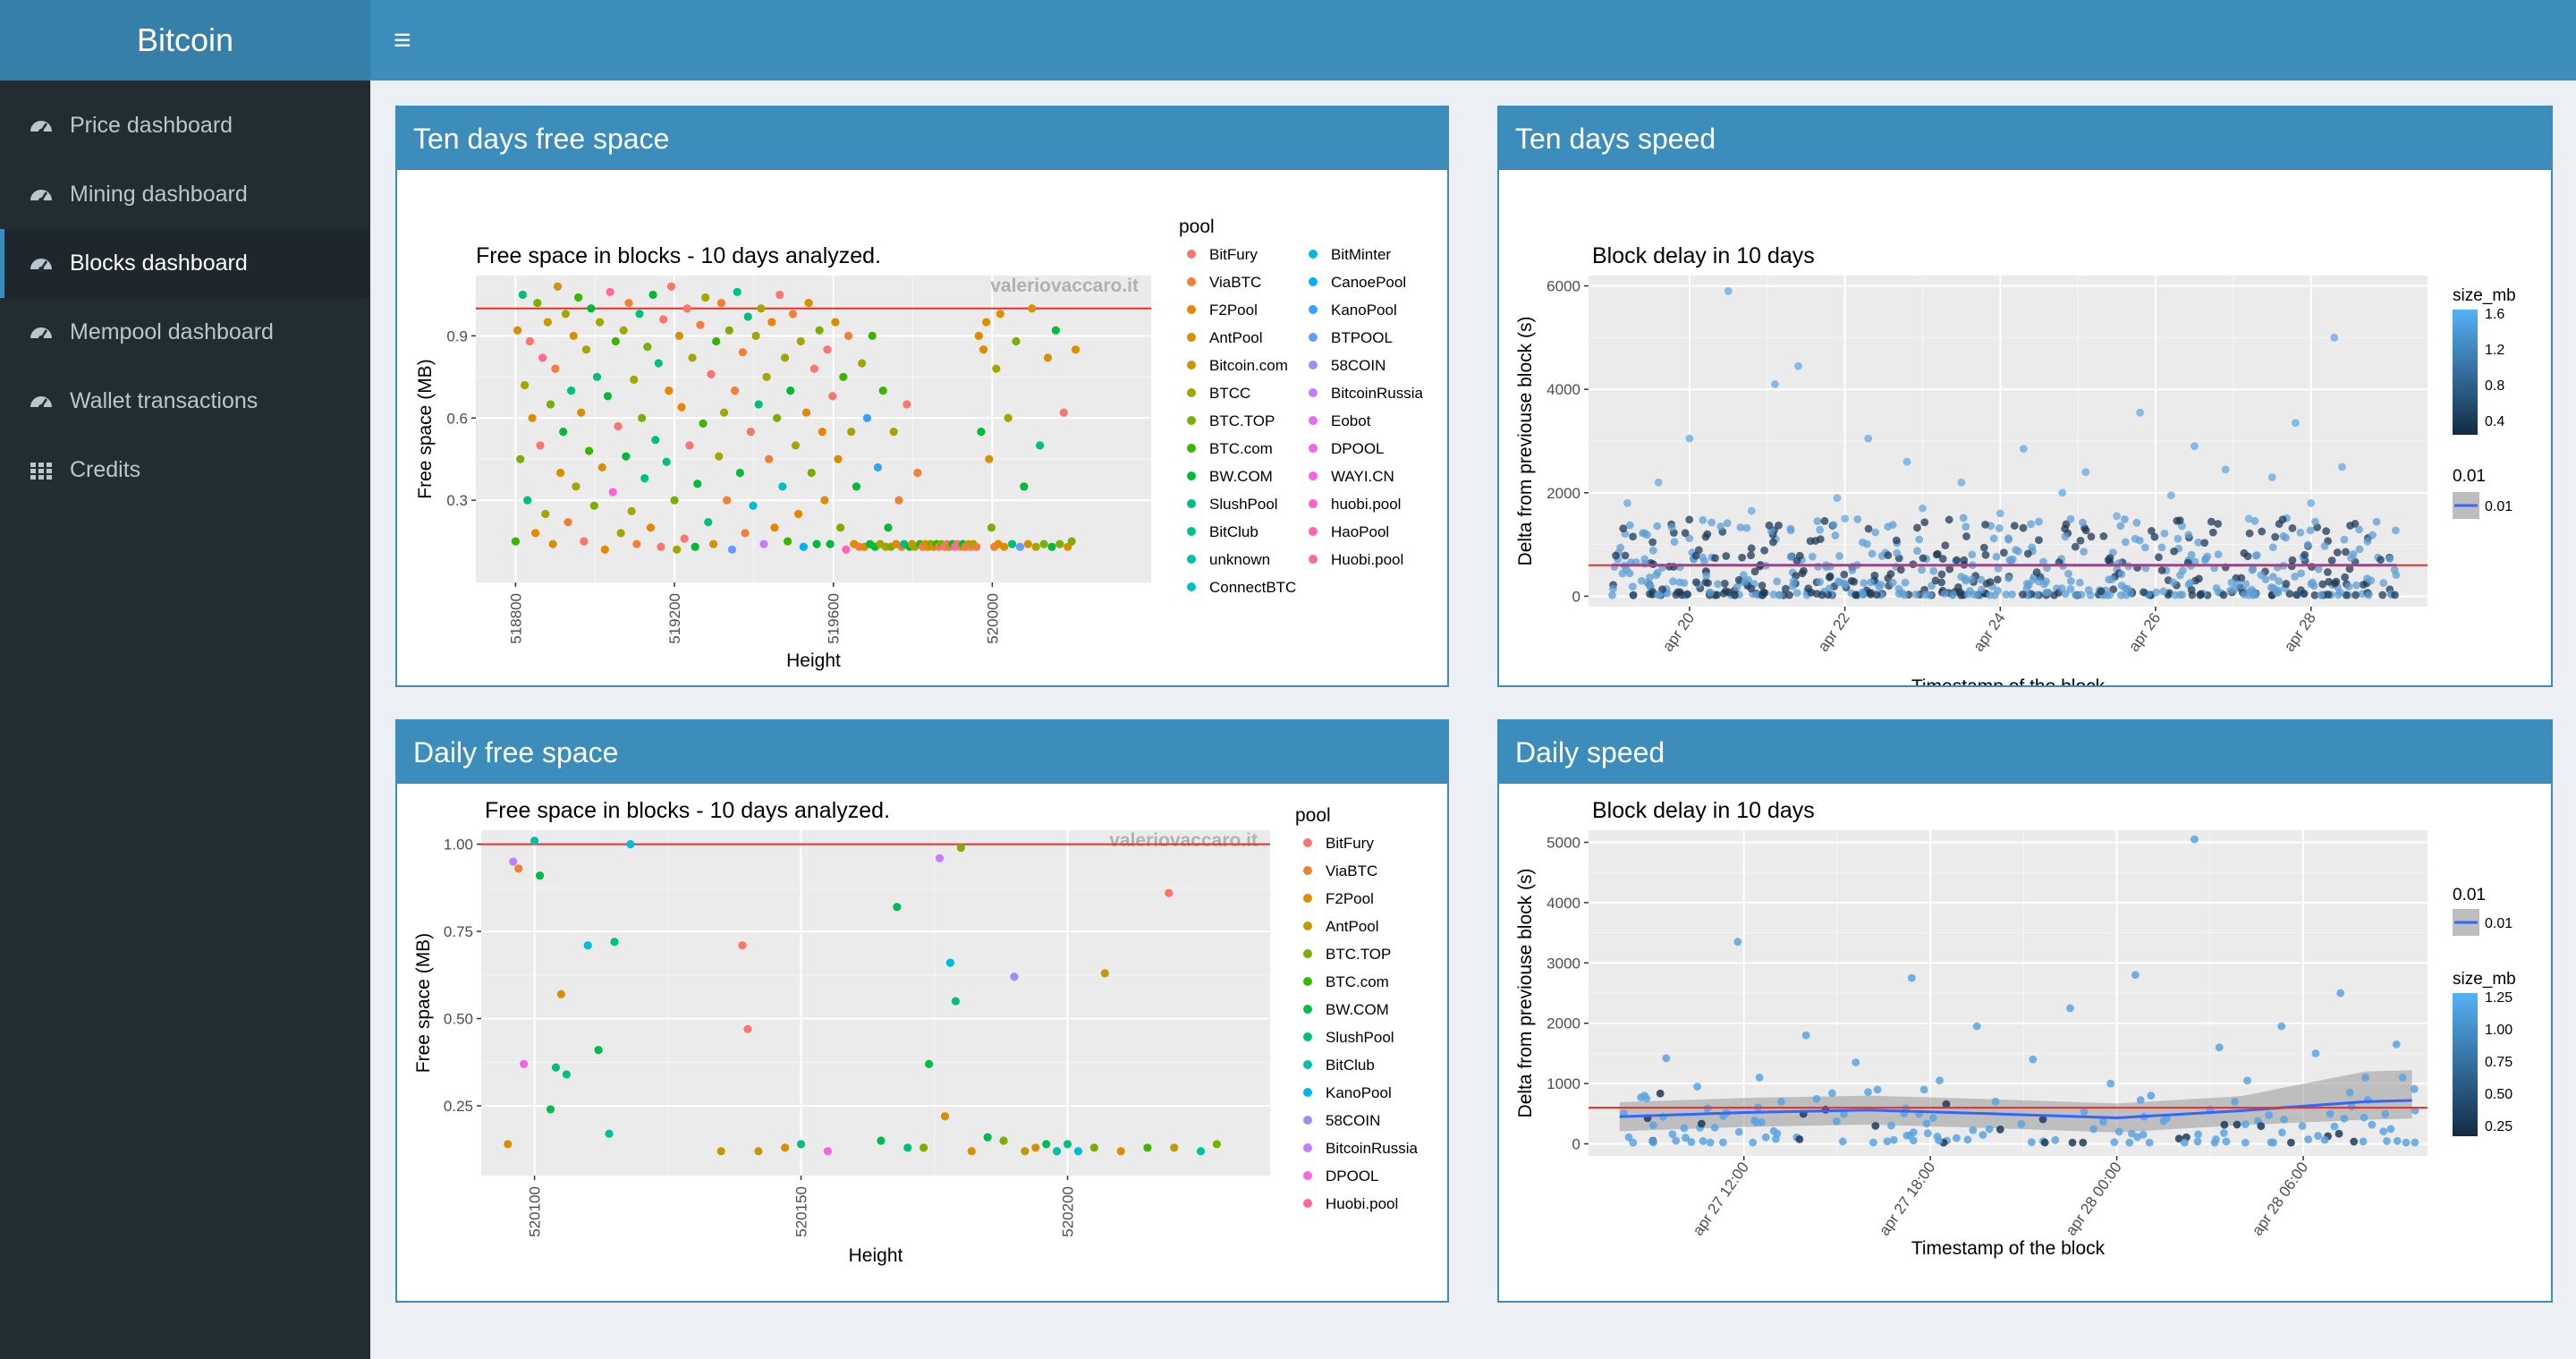 The width and height of the screenshot is (2576, 1359). Describe the element at coordinates (402, 40) in the screenshot. I see `menu-toggle-icon: ≡` at that location.